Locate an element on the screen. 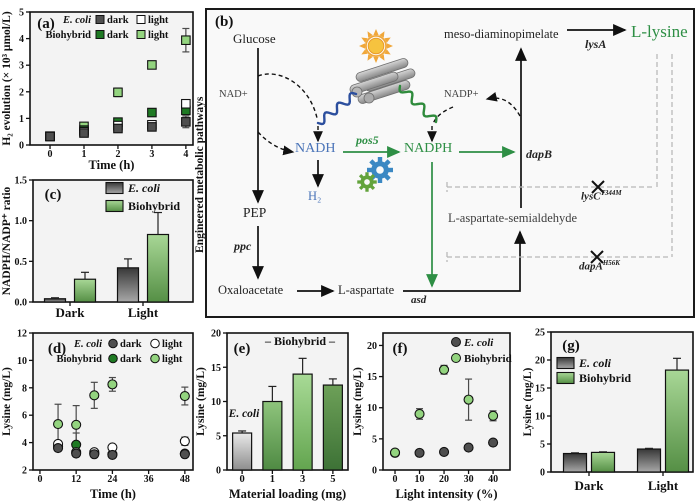  y-tick-label: 15 is located at coordinates (540, 389).